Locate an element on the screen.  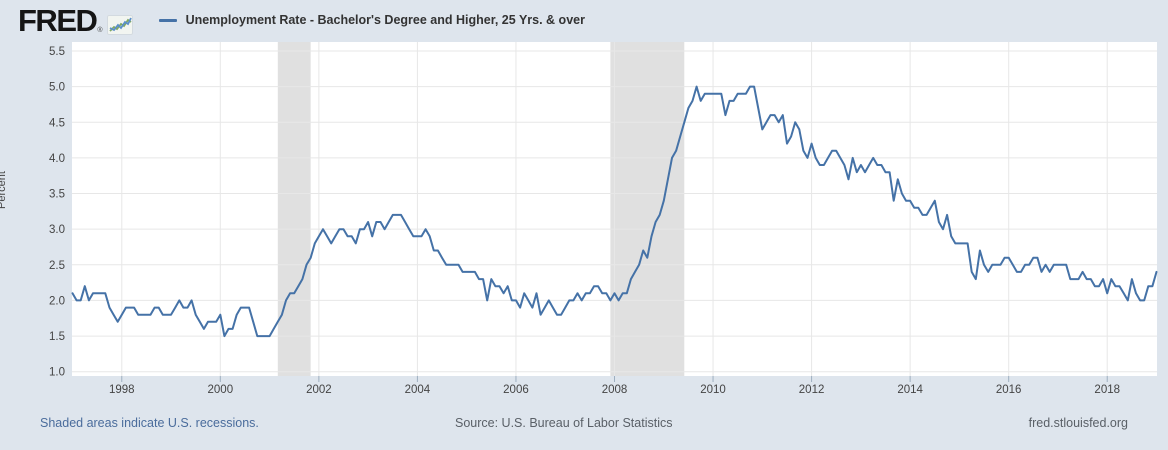
y-axis-label: 3.0 is located at coordinates (57, 230).